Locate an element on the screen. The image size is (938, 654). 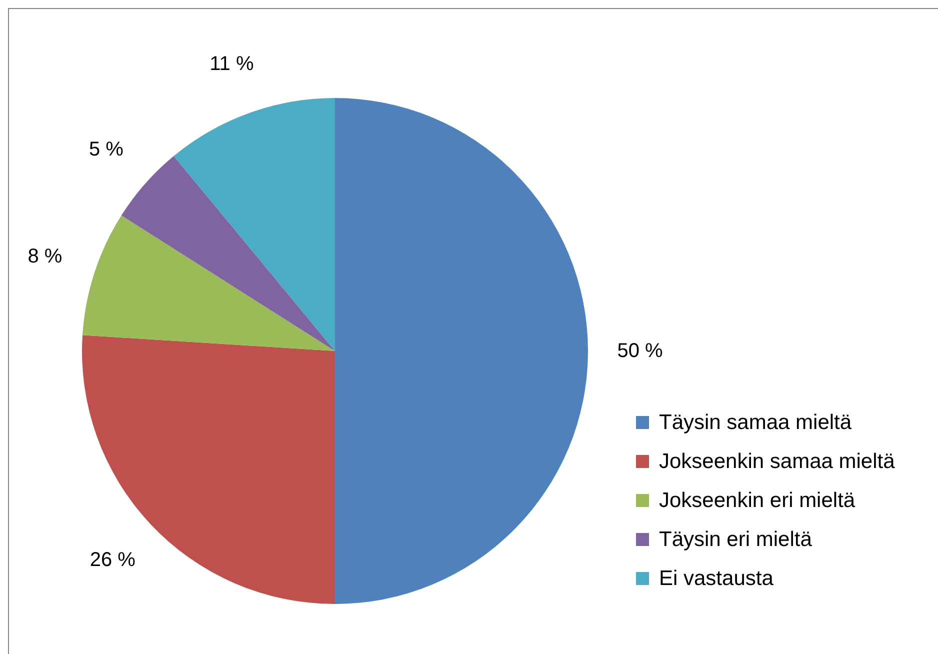
legend-label: Täysin eri mieltä is located at coordinates (735, 540).